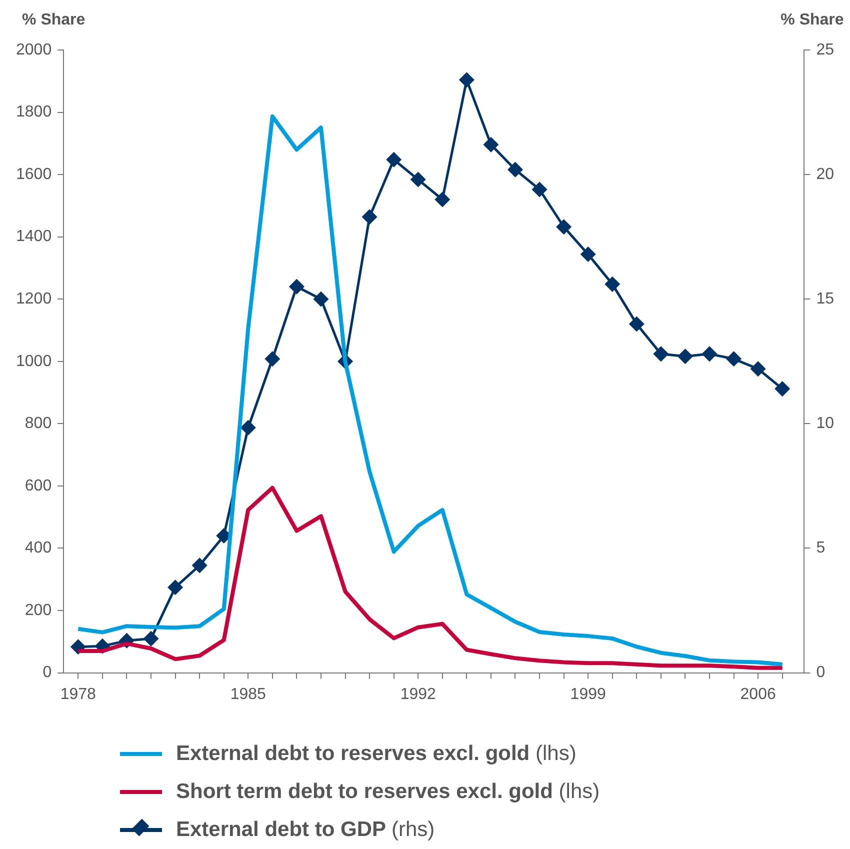 The image size is (850, 849). Describe the element at coordinates (34, 237) in the screenshot. I see `y-tick-label: 1400` at that location.